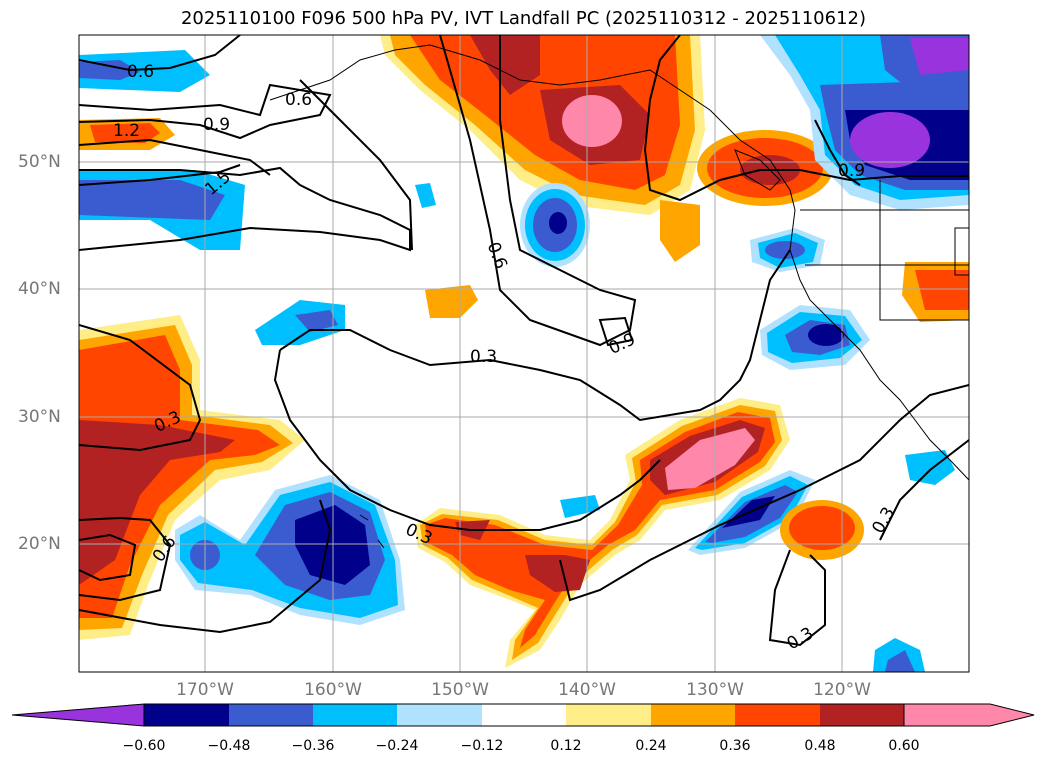 The height and width of the screenshot is (765, 1047). I want to click on colorbar-extend-high, so click(969, 715).